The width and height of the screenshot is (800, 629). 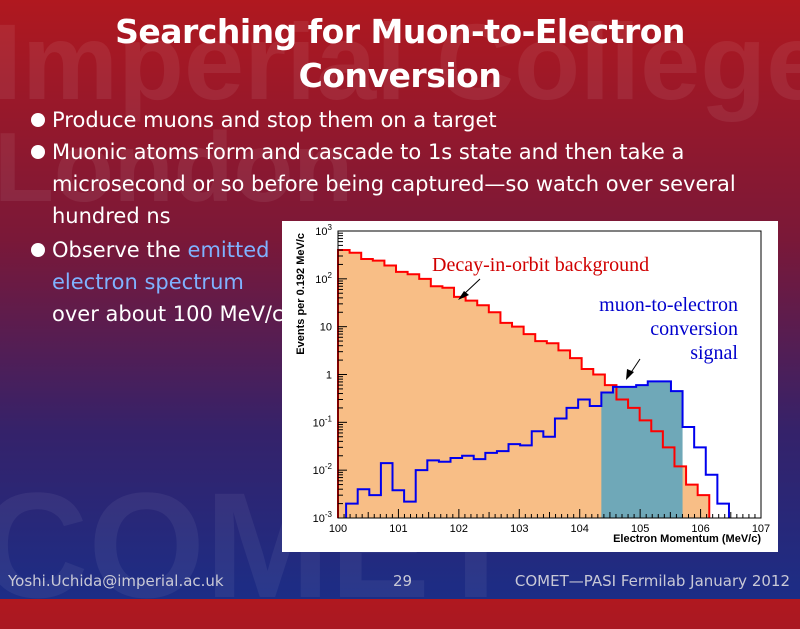 I want to click on x-tick-label: 101, so click(x=398, y=529).